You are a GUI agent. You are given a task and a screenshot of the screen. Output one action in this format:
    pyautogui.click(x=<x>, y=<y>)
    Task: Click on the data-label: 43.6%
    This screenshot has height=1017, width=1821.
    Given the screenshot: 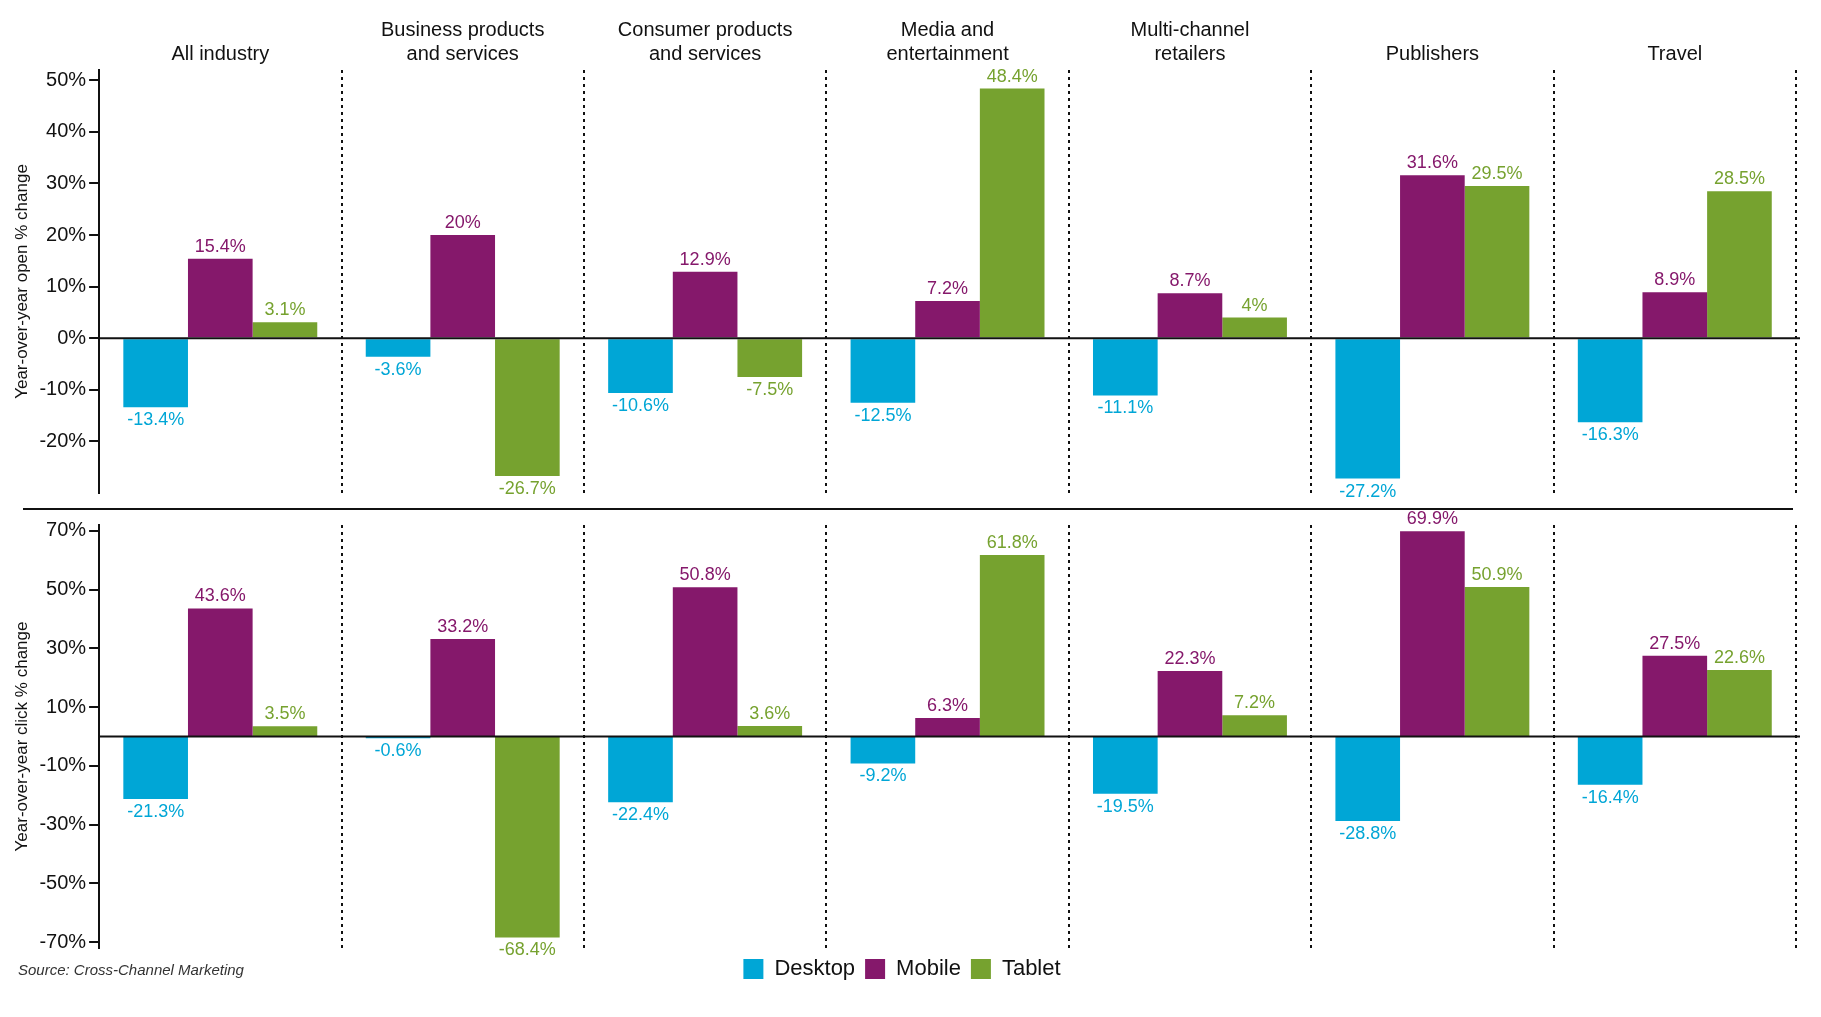 What is the action you would take?
    pyautogui.click(x=220, y=595)
    